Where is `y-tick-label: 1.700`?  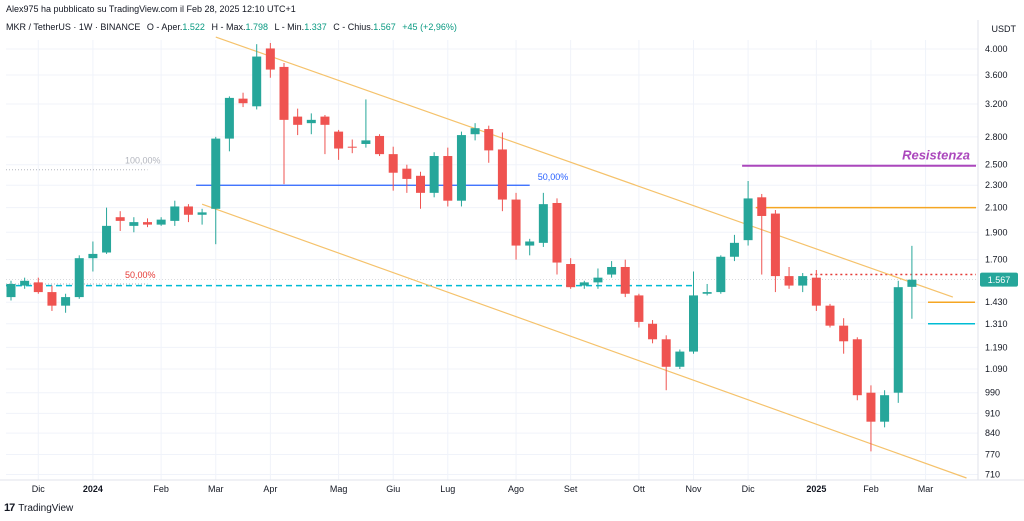 y-tick-label: 1.700 is located at coordinates (996, 260).